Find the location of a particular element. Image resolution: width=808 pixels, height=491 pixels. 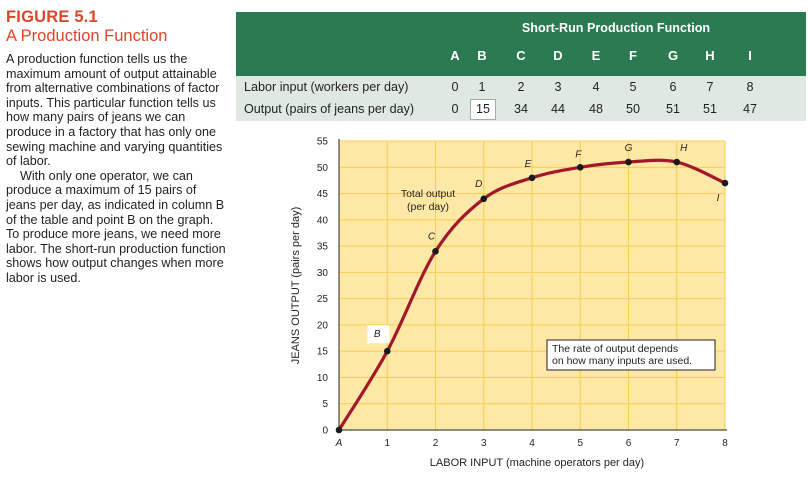

table-row: Labor input (workers per day) 0 1 2 3 4 5 6 7 8 is located at coordinates (521, 87).